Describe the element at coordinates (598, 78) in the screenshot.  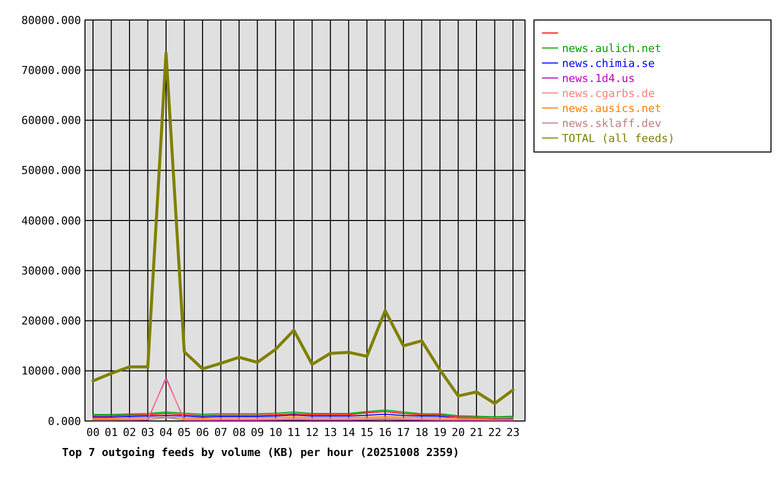
I see `legend-label: news.1d4.us` at that location.